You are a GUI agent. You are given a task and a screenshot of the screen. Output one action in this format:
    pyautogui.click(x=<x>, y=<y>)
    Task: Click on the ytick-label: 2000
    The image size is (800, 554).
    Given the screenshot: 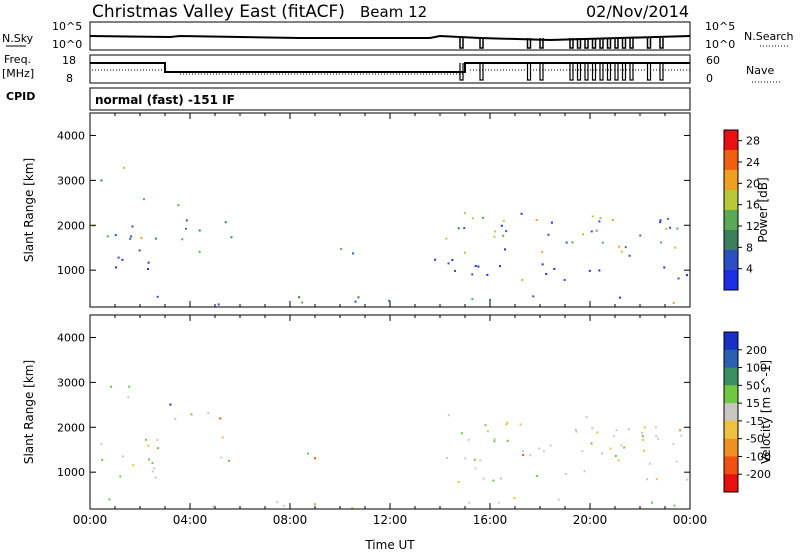 What is the action you would take?
    pyautogui.click(x=71, y=225)
    